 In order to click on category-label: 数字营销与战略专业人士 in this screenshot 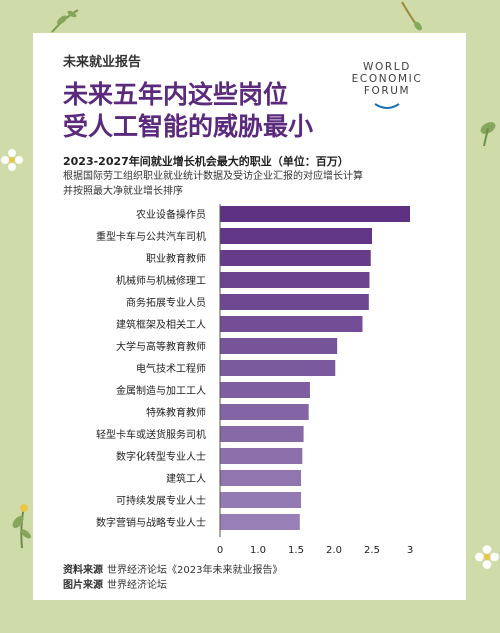, I will do `click(151, 522)`.